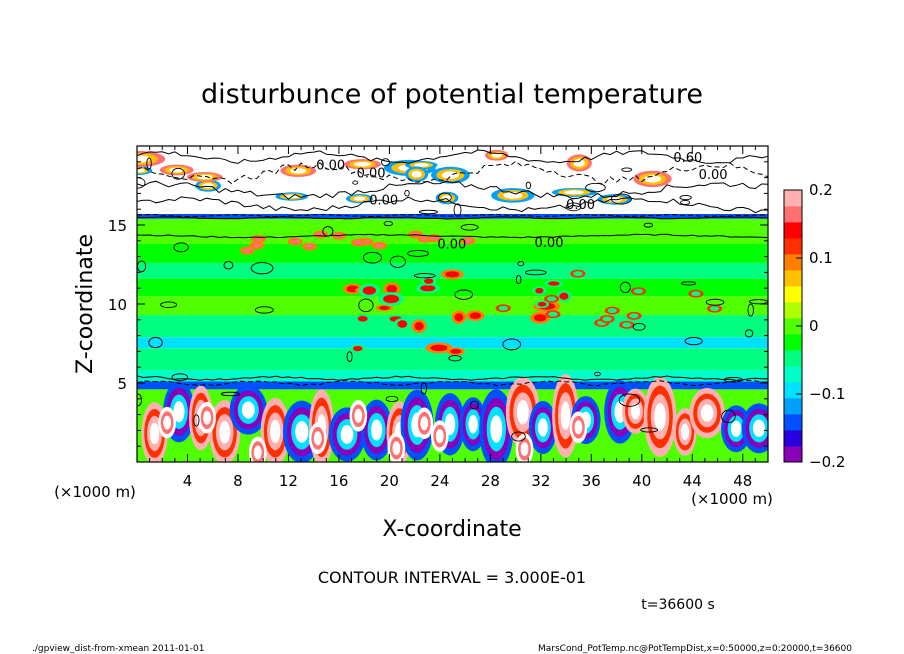 The image size is (904, 654). What do you see at coordinates (827, 394) in the screenshot?
I see `colorbar-tick-label: −0.1` at bounding box center [827, 394].